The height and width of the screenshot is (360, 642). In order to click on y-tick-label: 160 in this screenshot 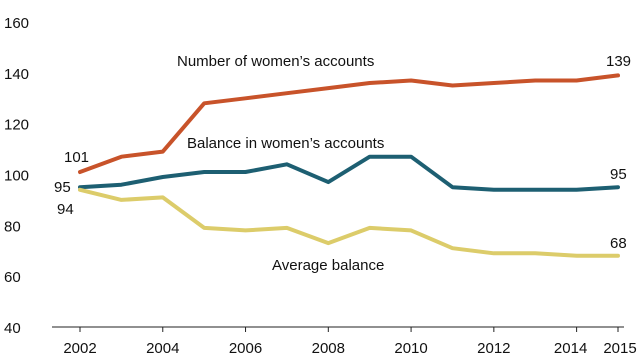, I will do `click(16, 23)`.